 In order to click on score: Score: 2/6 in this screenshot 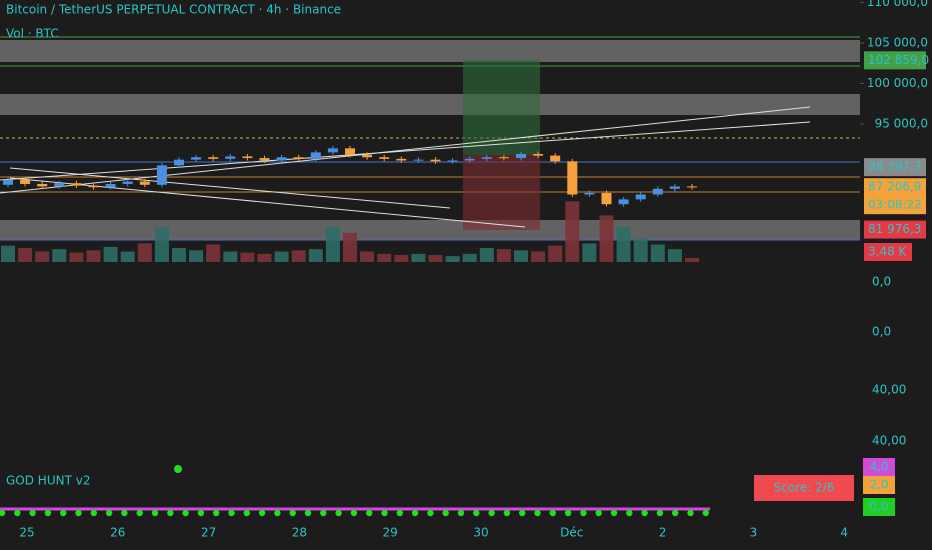, I will do `click(804, 488)`.